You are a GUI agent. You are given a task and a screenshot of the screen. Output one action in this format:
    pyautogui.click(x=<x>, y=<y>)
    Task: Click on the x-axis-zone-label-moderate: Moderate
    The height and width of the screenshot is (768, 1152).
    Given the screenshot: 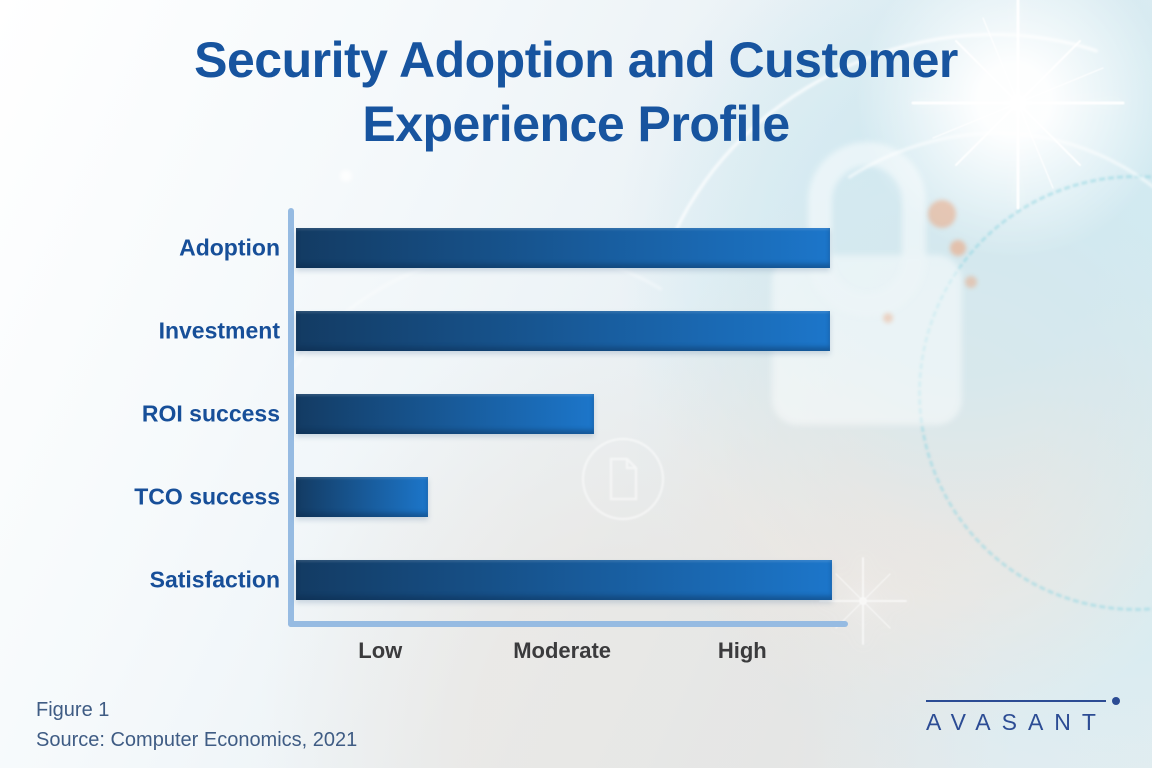 What is the action you would take?
    pyautogui.click(x=562, y=650)
    